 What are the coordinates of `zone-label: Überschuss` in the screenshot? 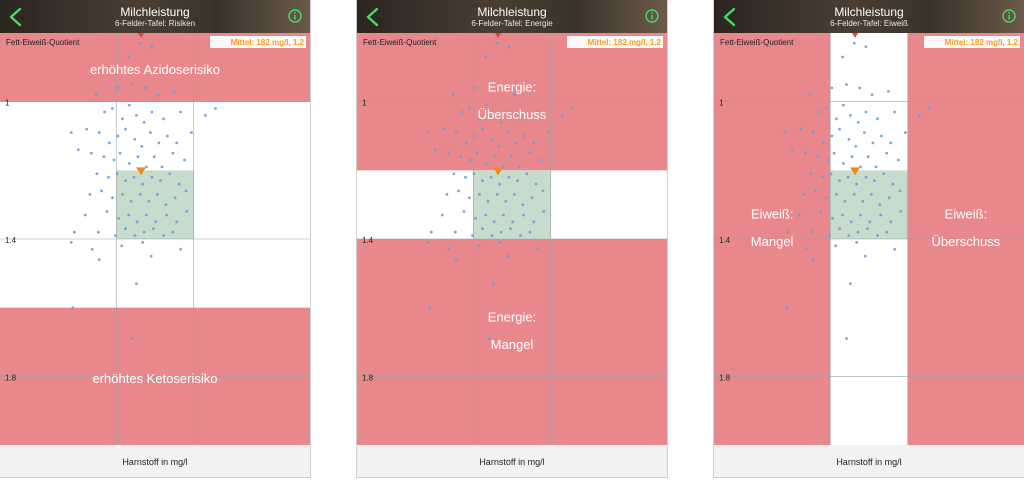 It's located at (966, 241).